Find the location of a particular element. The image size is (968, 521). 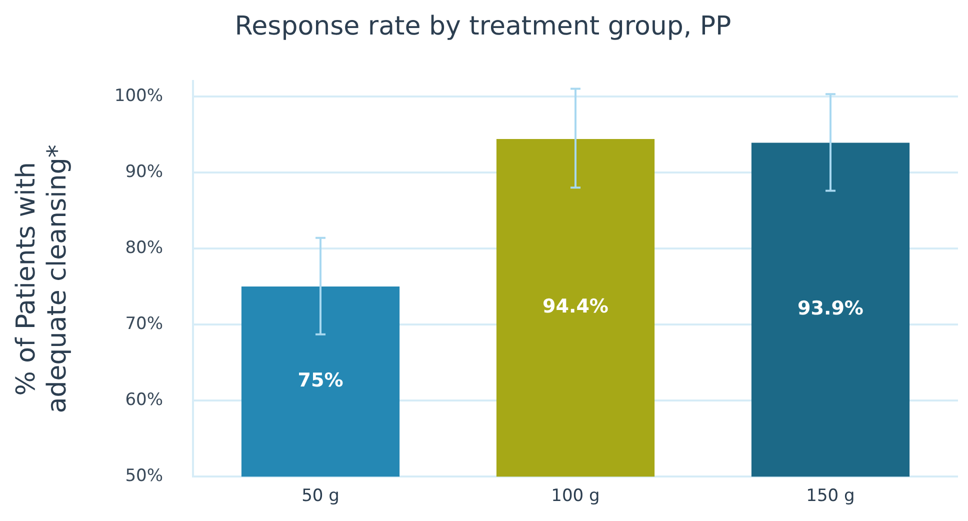

y-tick-label: 90% is located at coordinates (144, 172).